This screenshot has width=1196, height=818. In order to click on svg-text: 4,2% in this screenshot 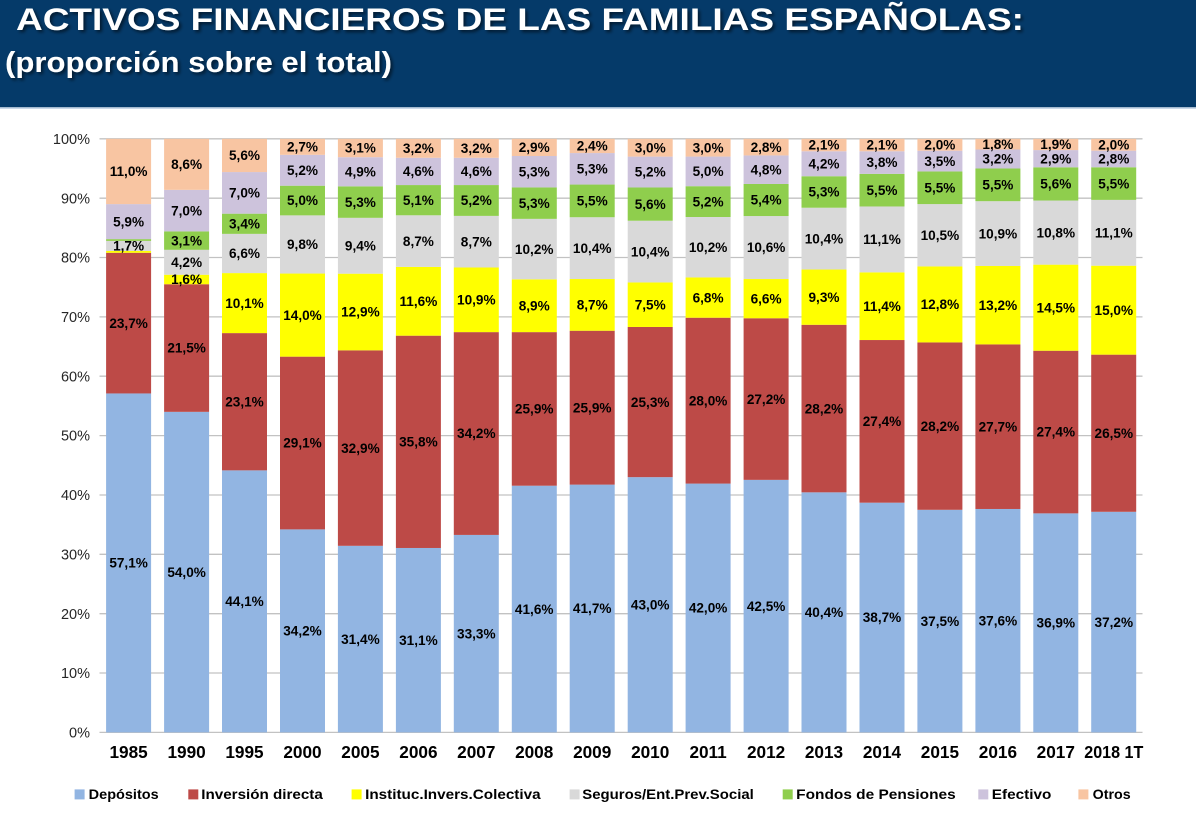, I will do `click(824, 164)`.